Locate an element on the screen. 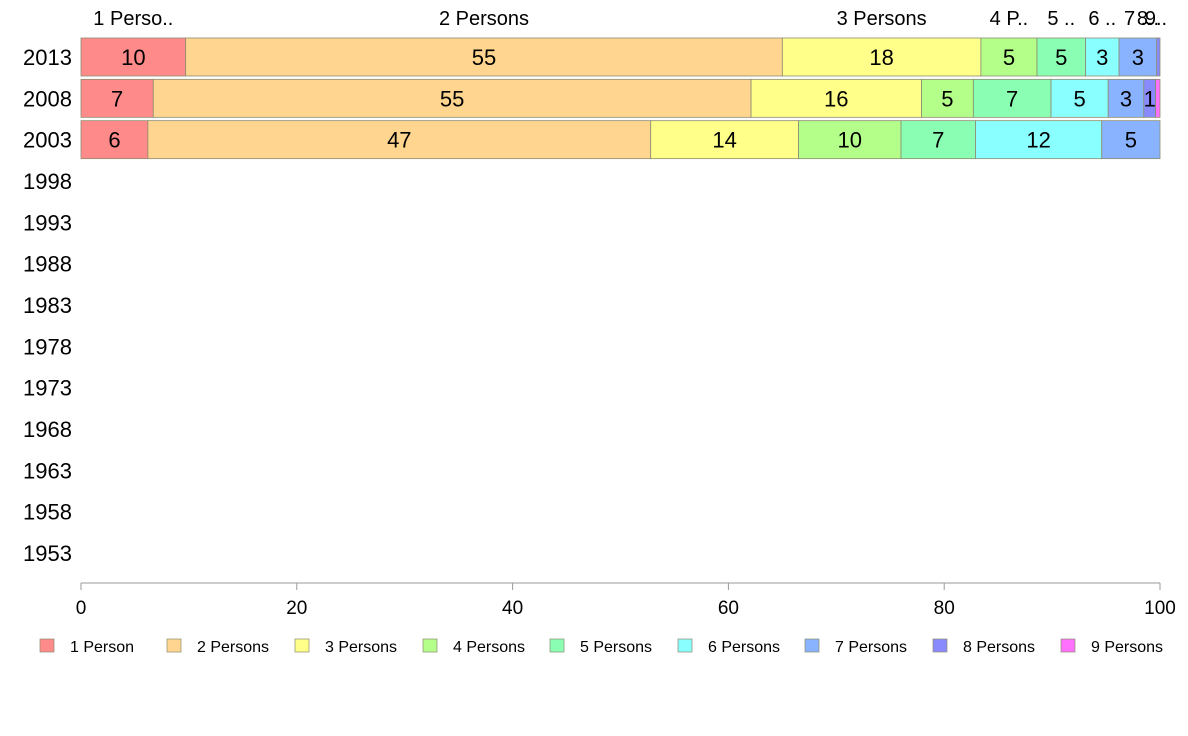 The height and width of the screenshot is (736, 1188). segment-name-label: 3 Persons is located at coordinates (882, 19).